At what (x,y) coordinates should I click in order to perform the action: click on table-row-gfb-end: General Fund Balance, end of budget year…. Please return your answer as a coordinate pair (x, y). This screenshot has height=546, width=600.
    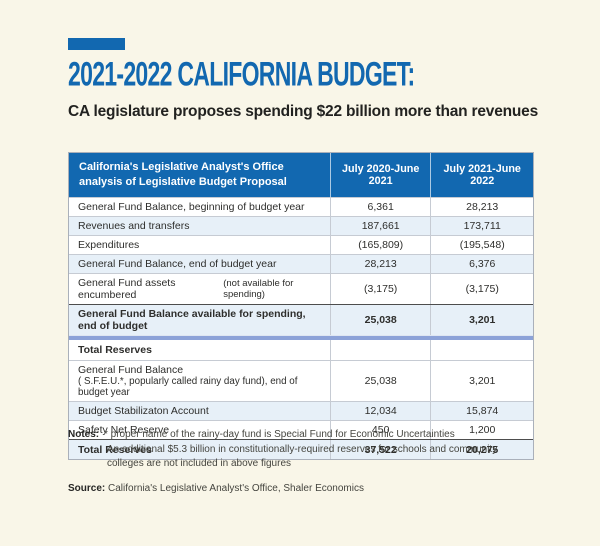
    Looking at the image, I should click on (301, 263).